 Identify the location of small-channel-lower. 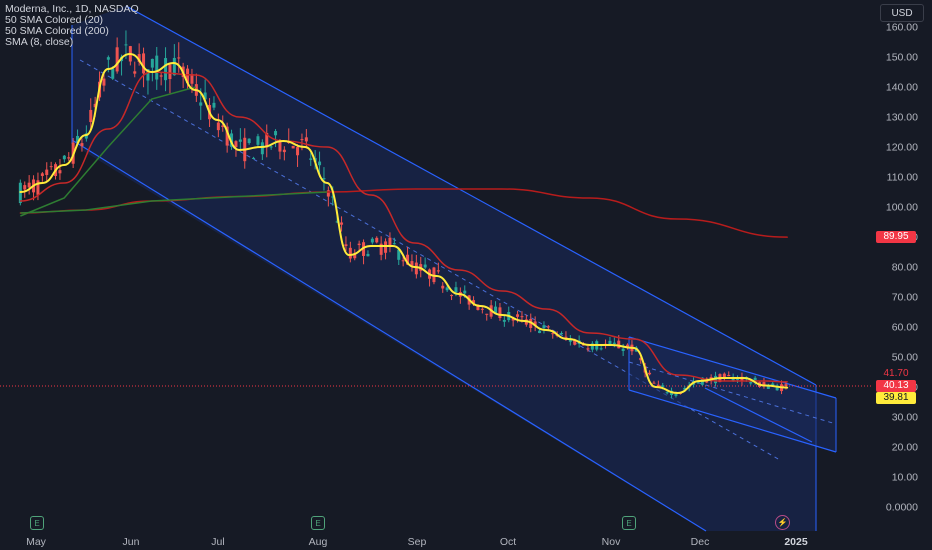
(732, 421).